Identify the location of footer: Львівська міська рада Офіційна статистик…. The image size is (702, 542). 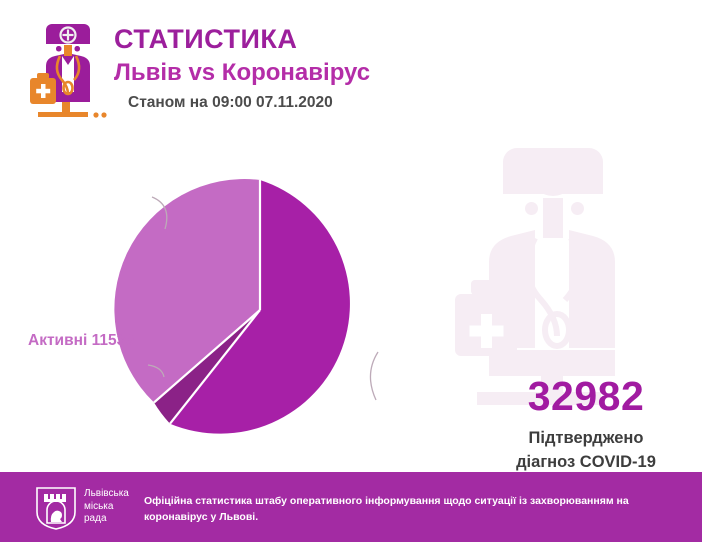
(351, 507).